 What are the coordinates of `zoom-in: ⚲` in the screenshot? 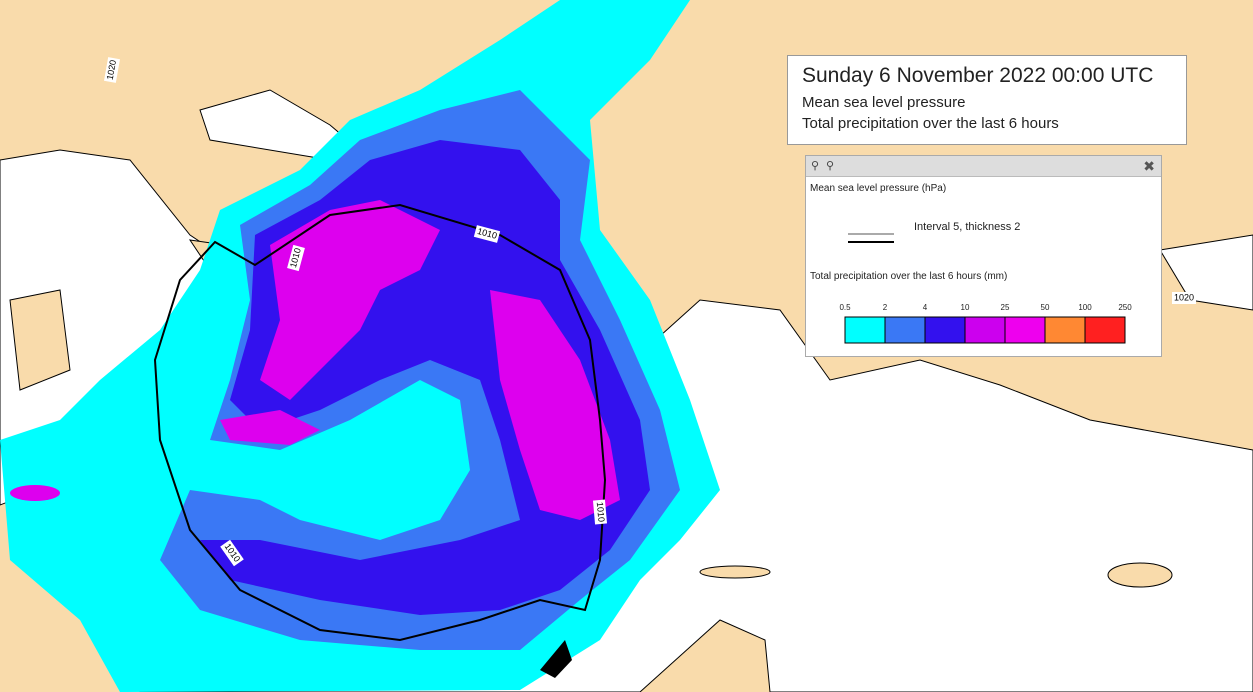 It's located at (815, 166).